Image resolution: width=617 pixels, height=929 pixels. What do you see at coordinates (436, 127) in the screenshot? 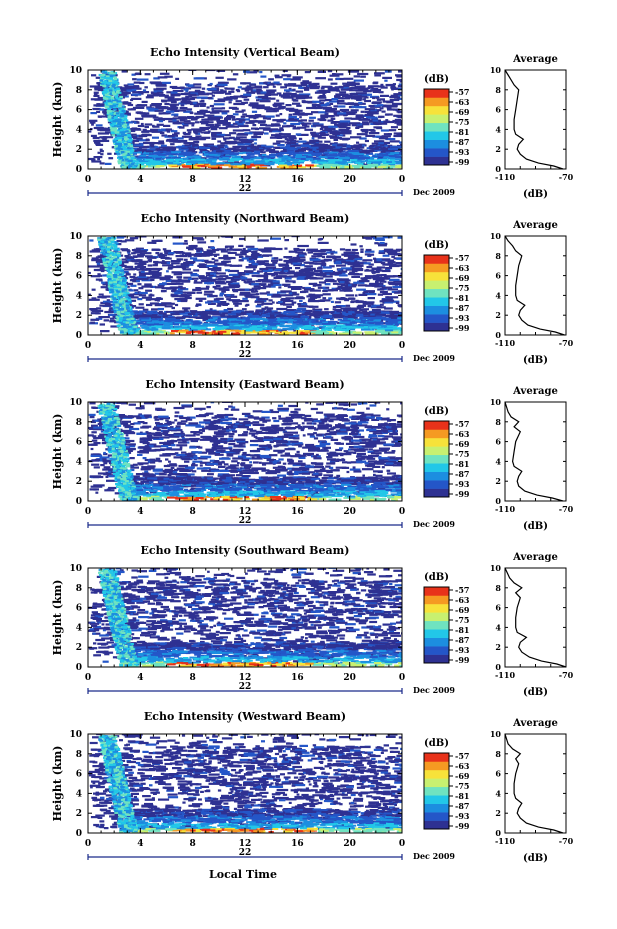
I see `colorbar-swatch` at bounding box center [436, 127].